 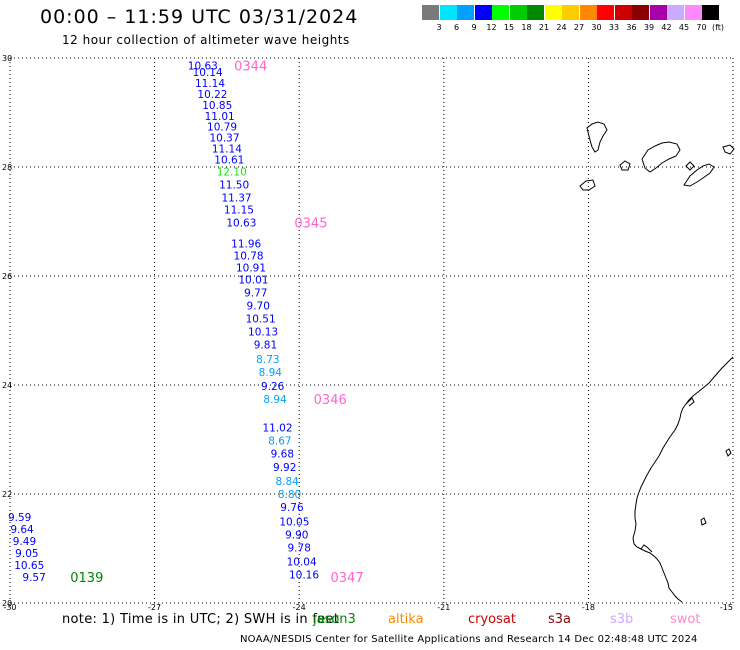 I want to click on island-cape-verde-a, so click(x=728, y=452).